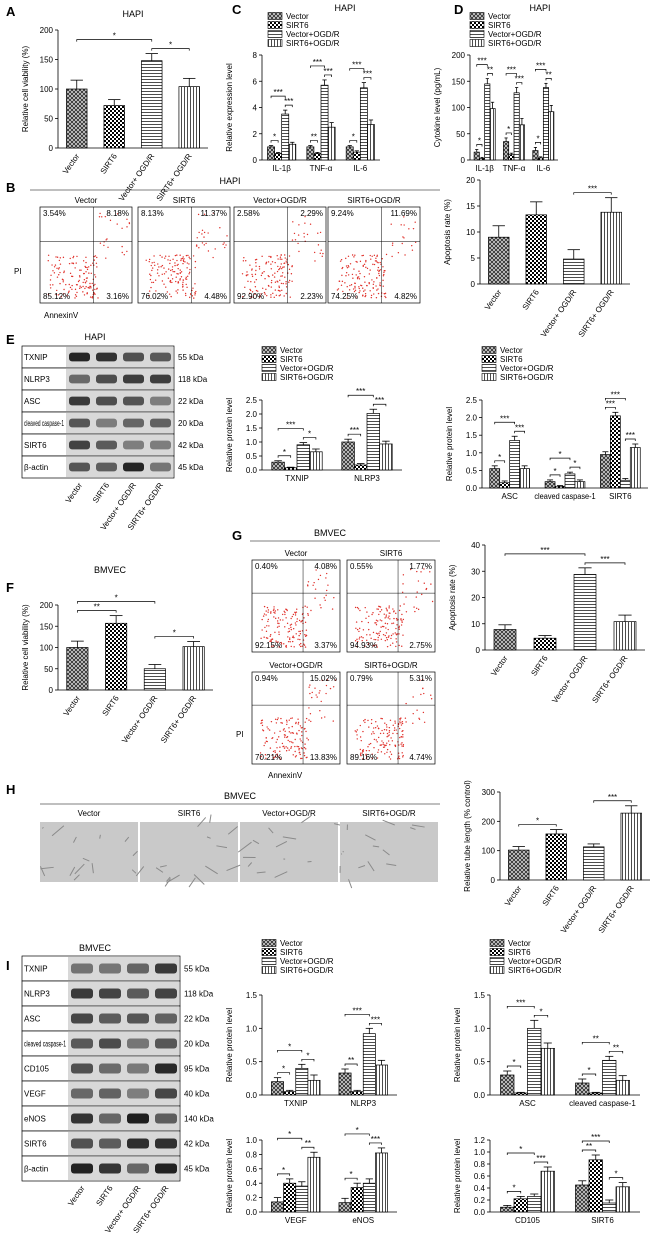  I want to click on x-tick-label: SIRT6, so click(602, 1220).